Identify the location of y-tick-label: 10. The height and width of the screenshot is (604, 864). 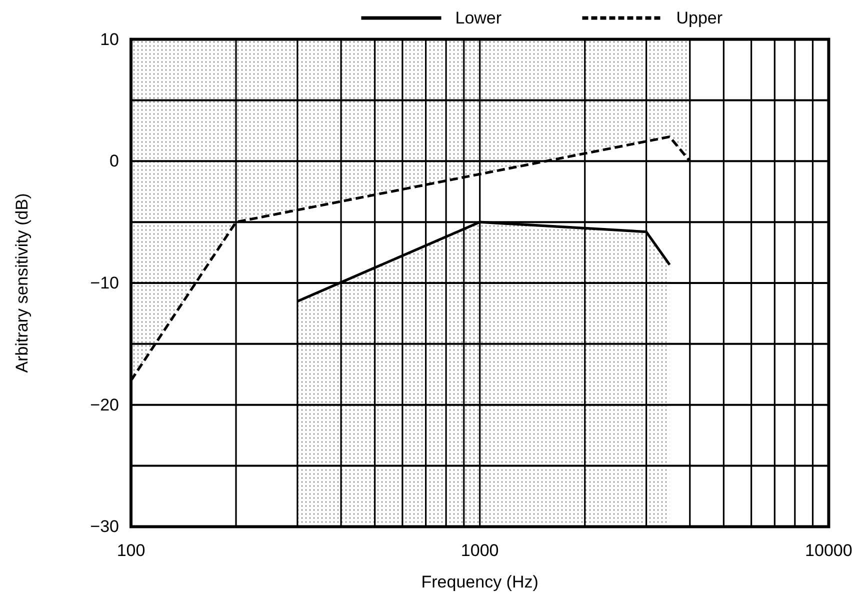
(109, 39).